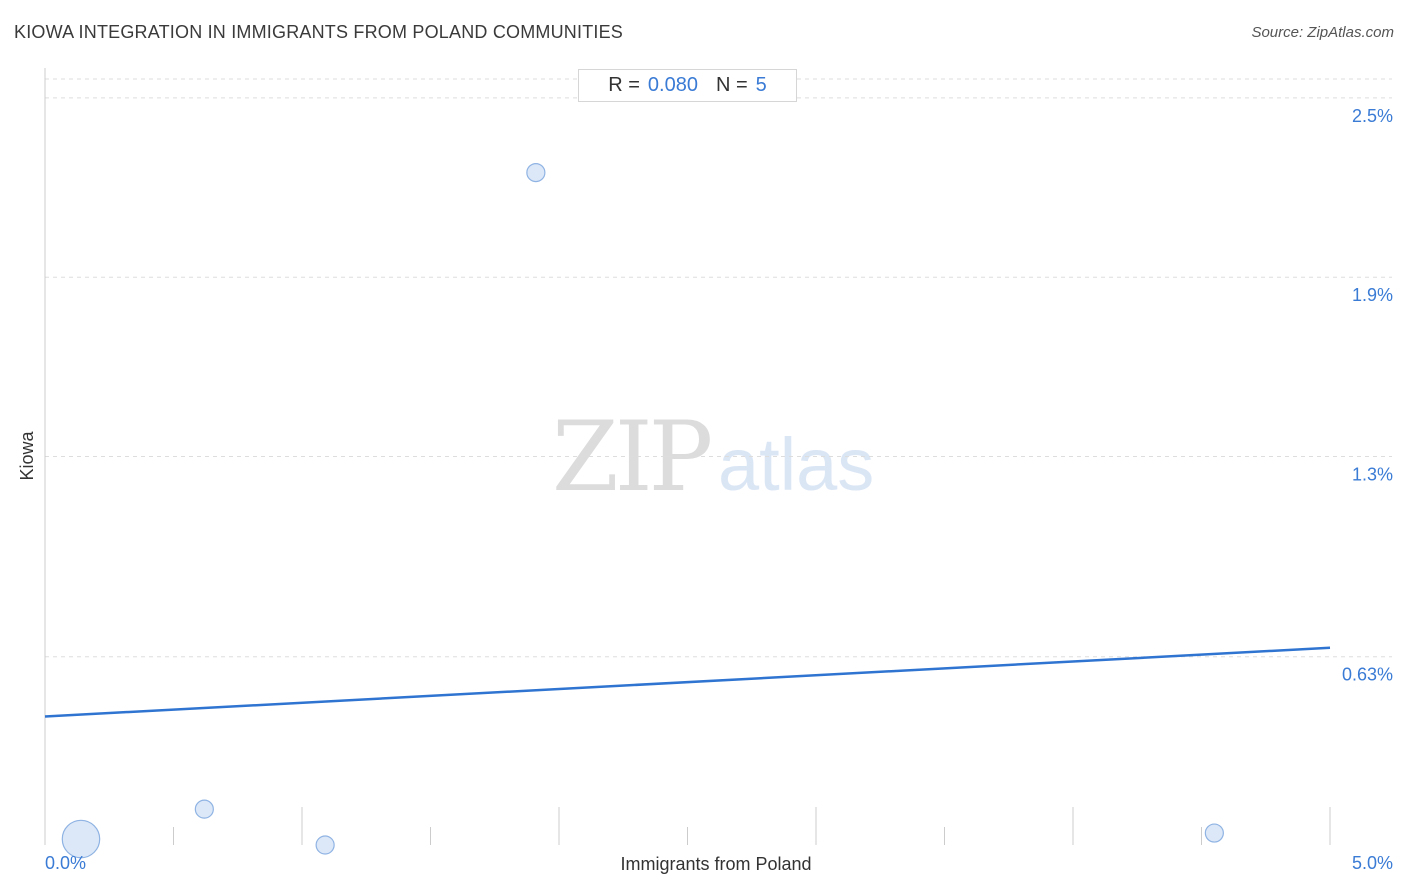 This screenshot has width=1406, height=892. Describe the element at coordinates (796, 464) in the screenshot. I see `watermark-atlas: atlas` at that location.